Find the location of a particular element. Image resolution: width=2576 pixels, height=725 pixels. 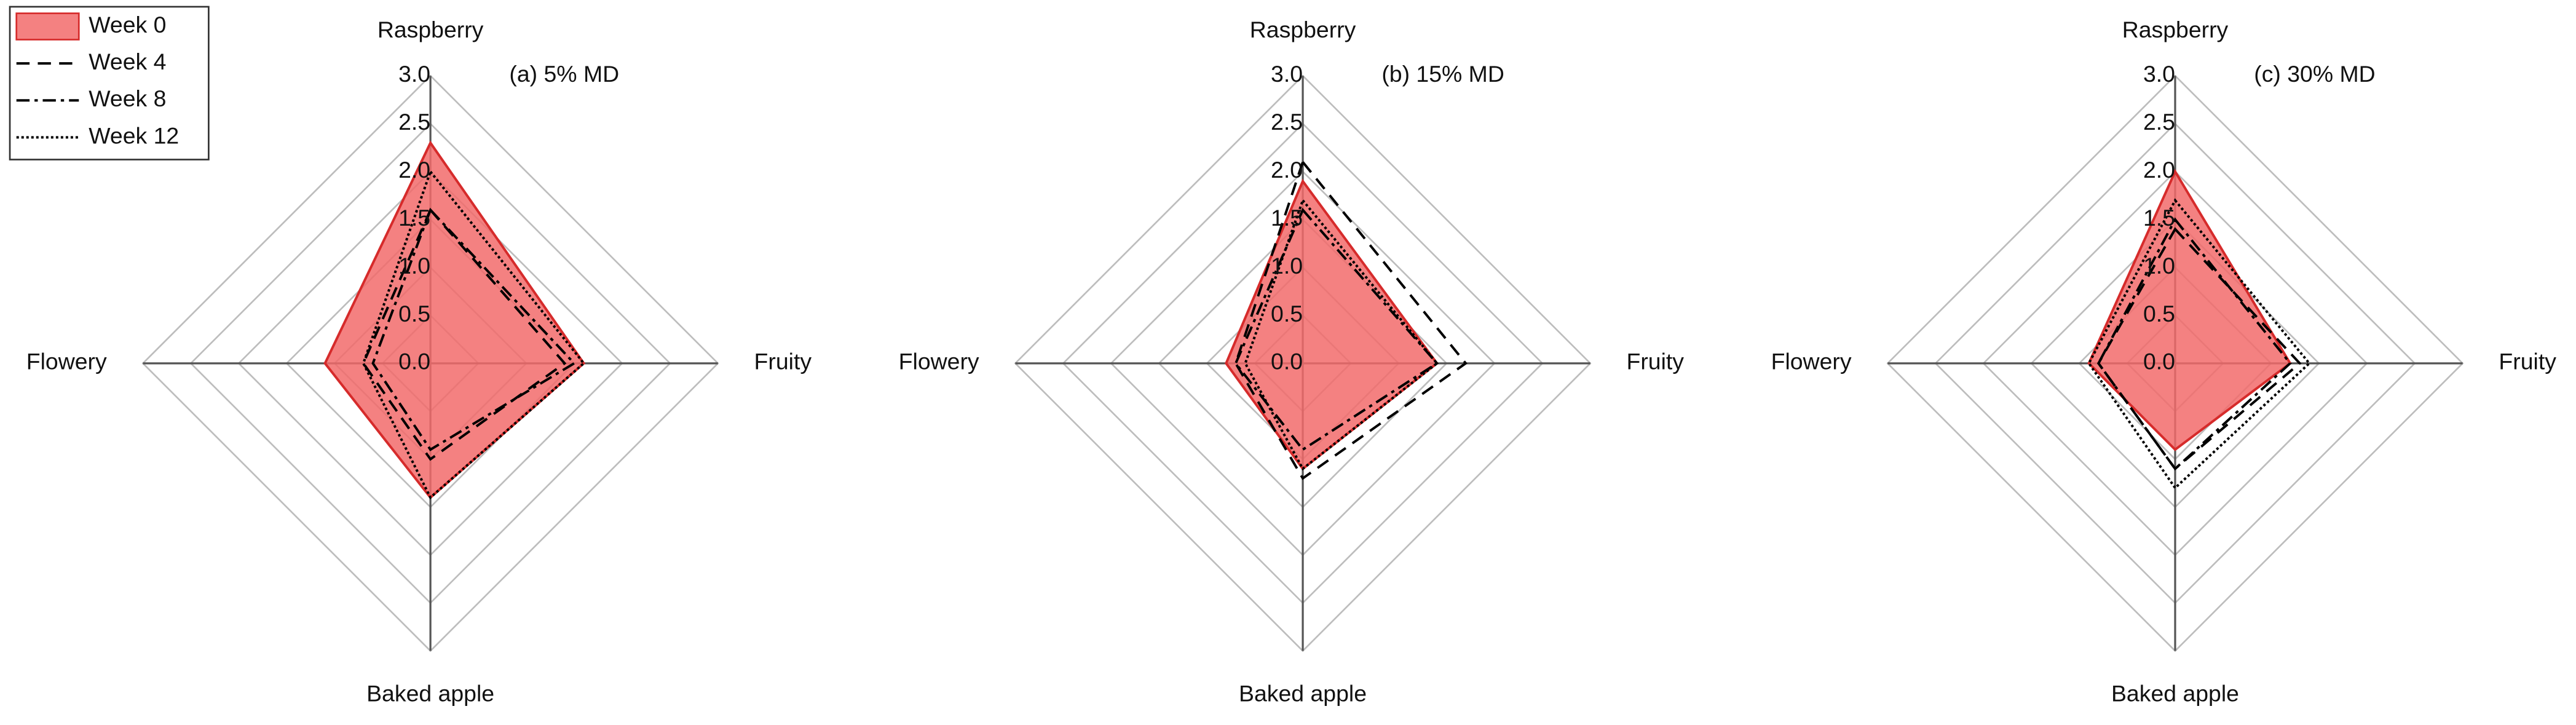

legend-label: Week 4 is located at coordinates (128, 61).